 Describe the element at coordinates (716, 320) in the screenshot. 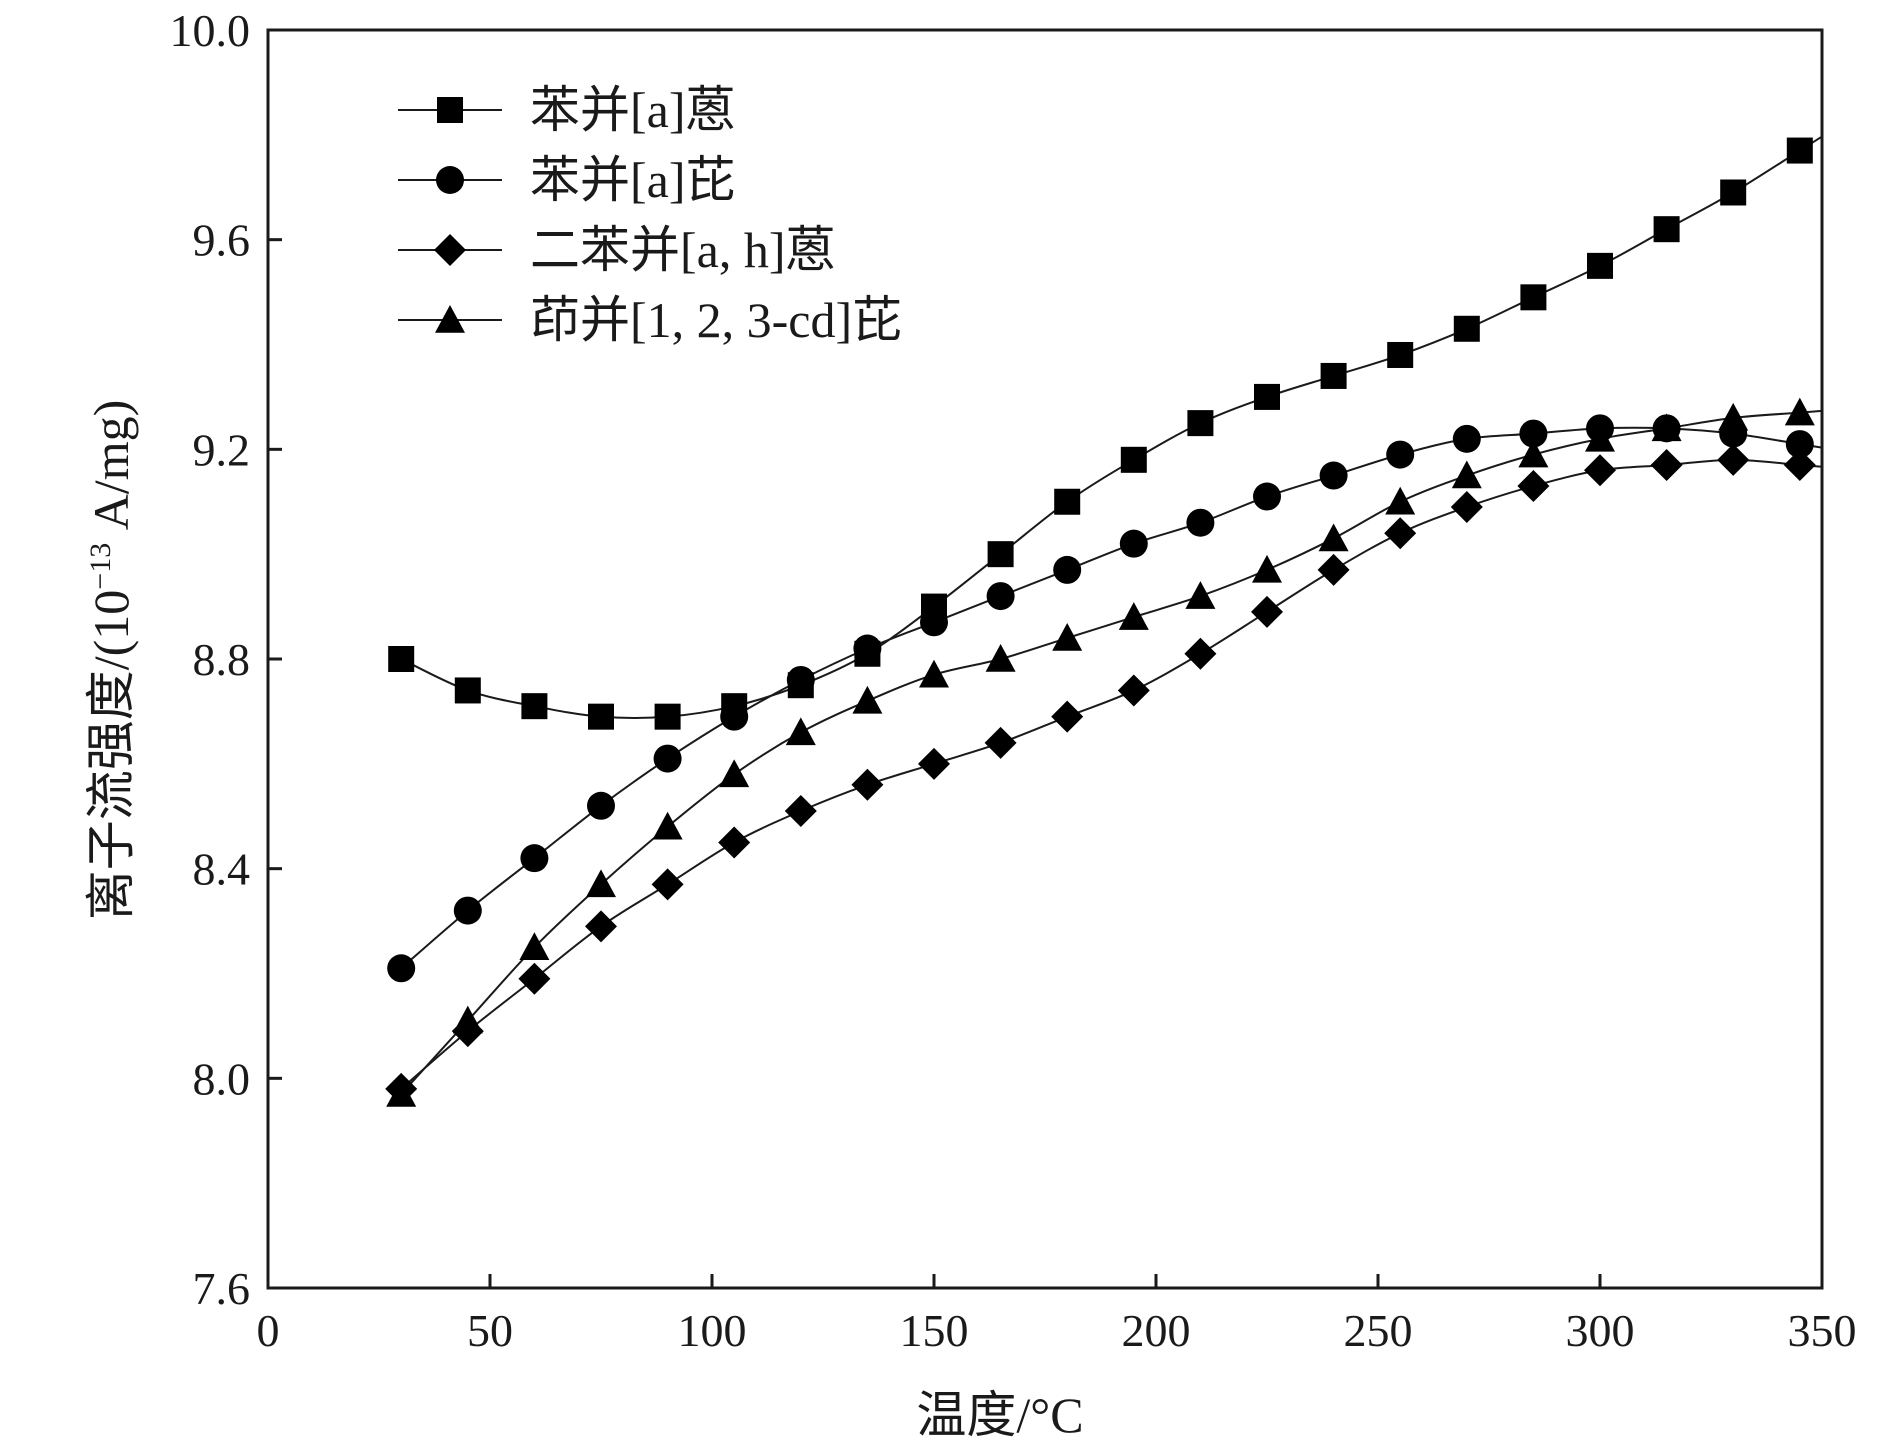

I see `legend-label: 茚并[1, 2, 3-cd]芘` at that location.